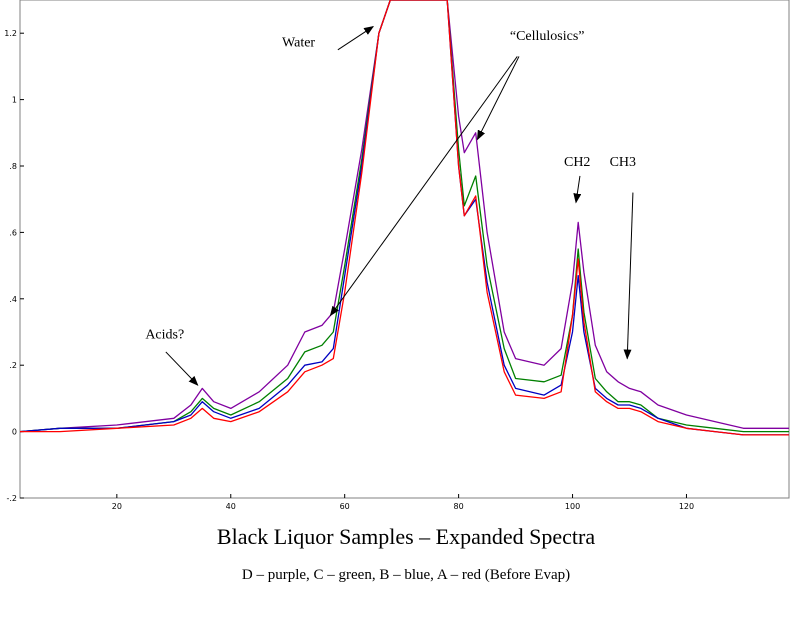 This screenshot has width=790, height=634. I want to click on y-tick-label: .2, so click(13, 365).